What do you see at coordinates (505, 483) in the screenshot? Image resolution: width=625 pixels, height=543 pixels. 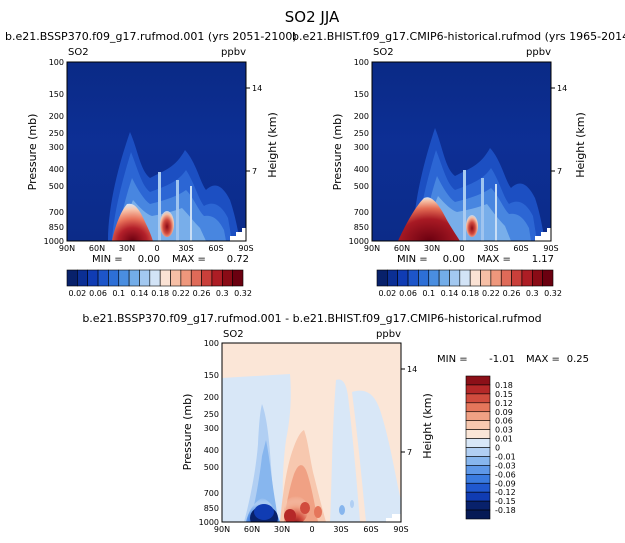 I see `colorbar-label: -0.09` at bounding box center [505, 483].